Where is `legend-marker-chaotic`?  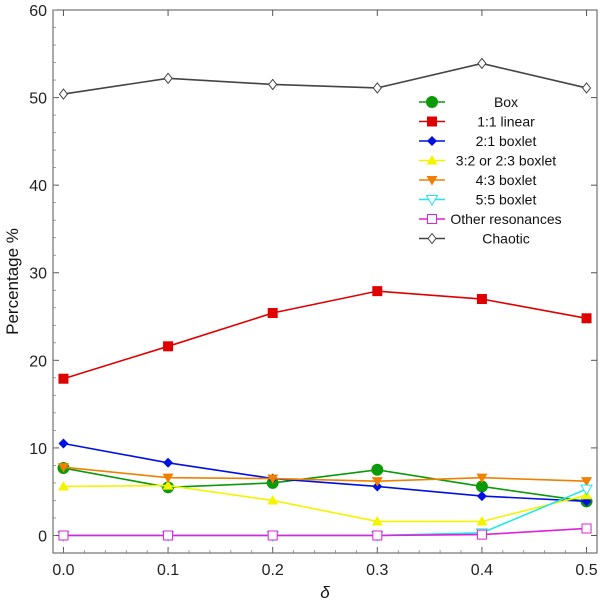
legend-marker-chaotic is located at coordinates (432, 238).